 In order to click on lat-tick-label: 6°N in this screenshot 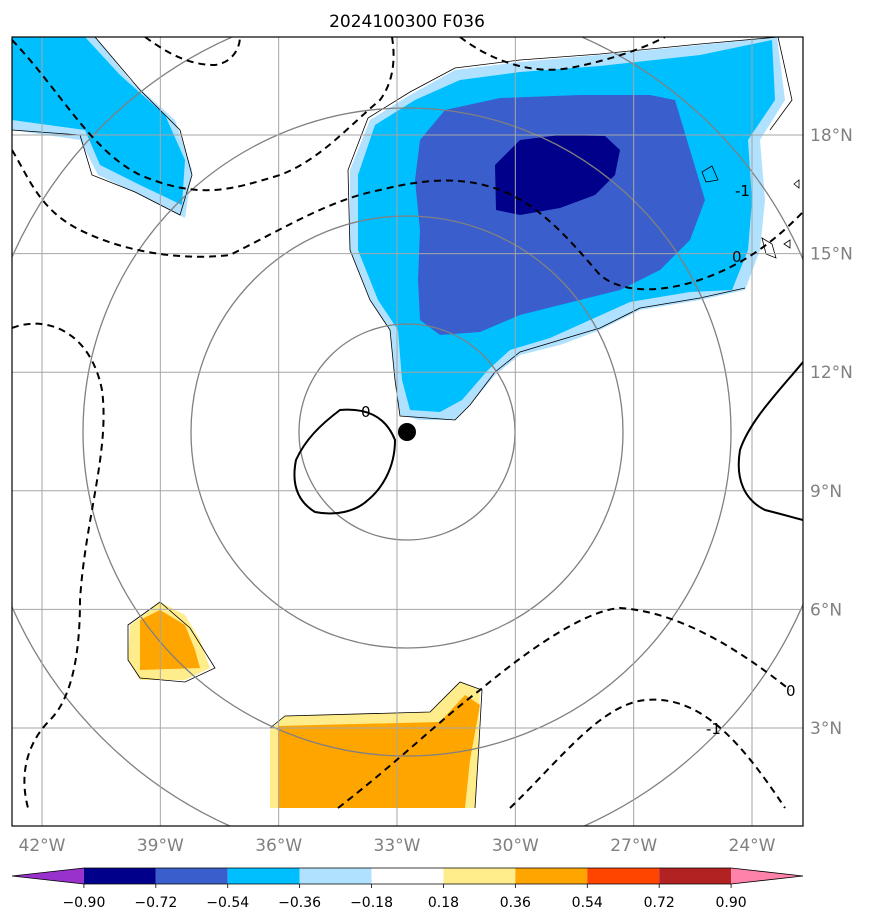, I will do `click(826, 610)`.